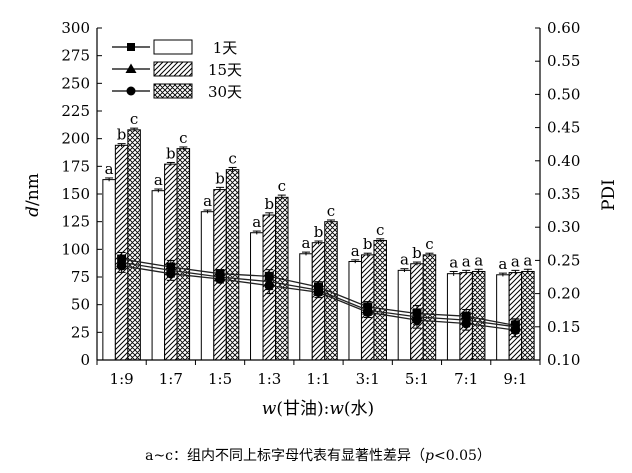  What do you see at coordinates (563, 327) in the screenshot?
I see `y-tick-label-right: 0.15` at bounding box center [563, 327].